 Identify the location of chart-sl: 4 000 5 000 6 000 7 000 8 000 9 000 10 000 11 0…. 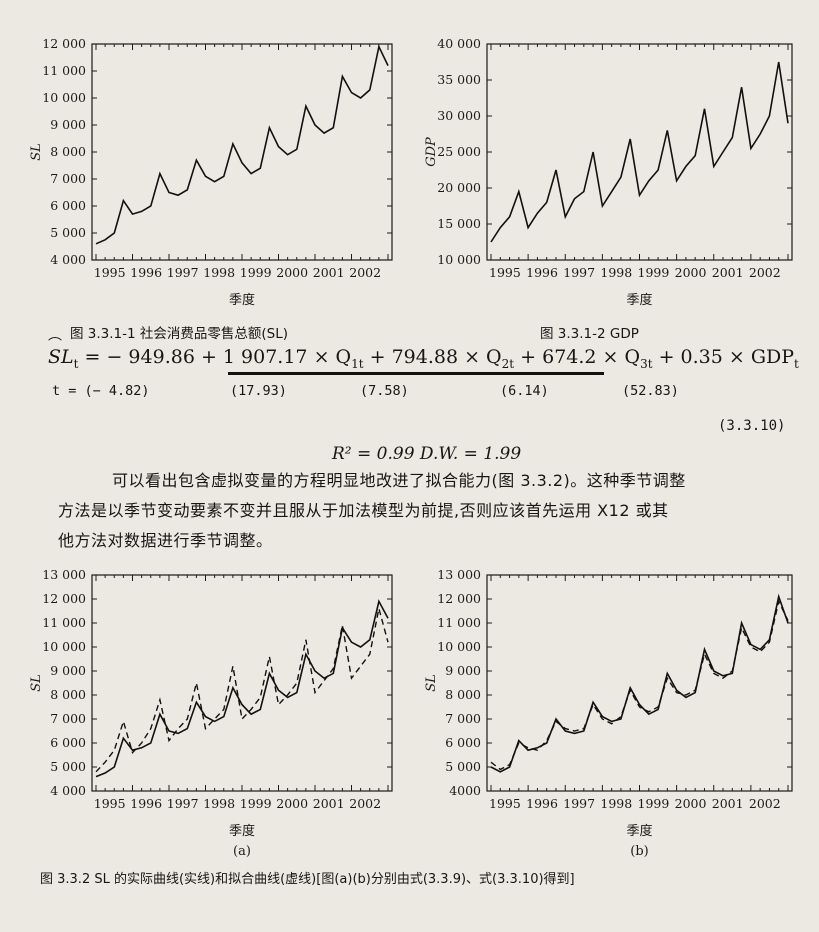
(211, 172).